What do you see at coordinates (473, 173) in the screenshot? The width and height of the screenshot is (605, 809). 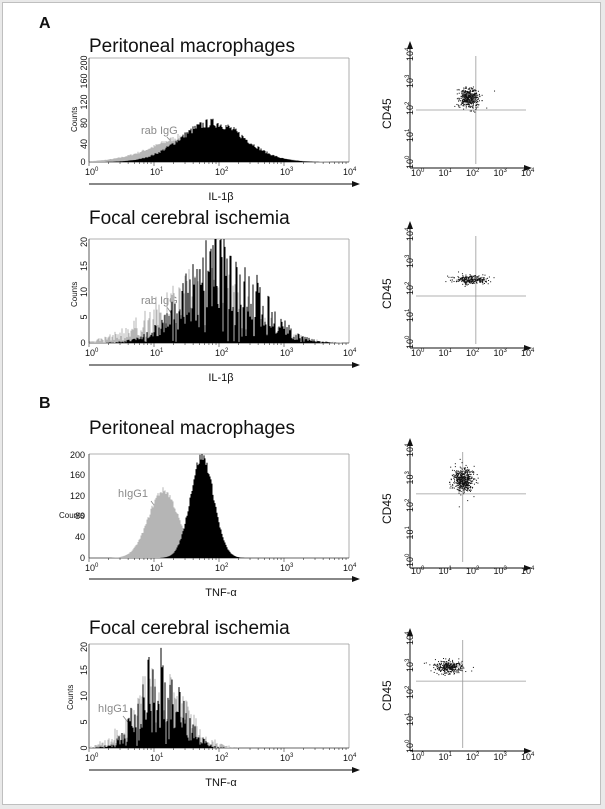 I see `dot-x-tick-label: 102` at bounding box center [473, 173].